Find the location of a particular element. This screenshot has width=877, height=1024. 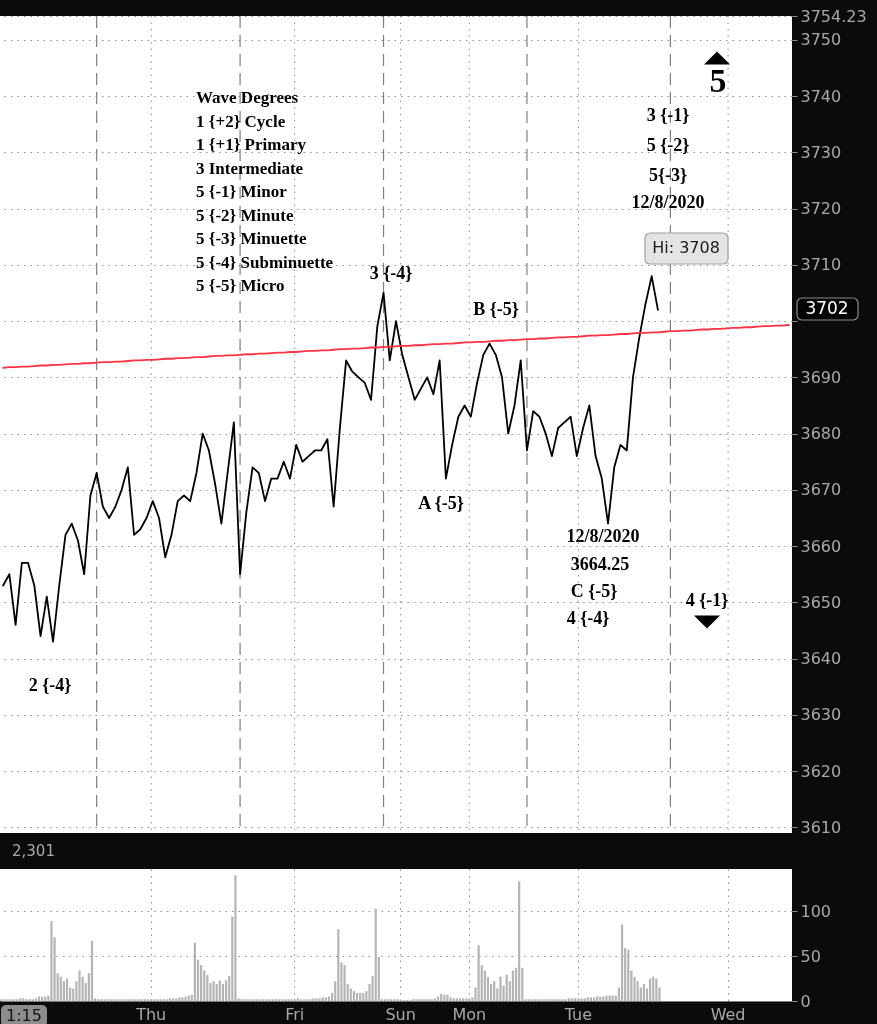

annotation: Wave Degrees is located at coordinates (247, 97).